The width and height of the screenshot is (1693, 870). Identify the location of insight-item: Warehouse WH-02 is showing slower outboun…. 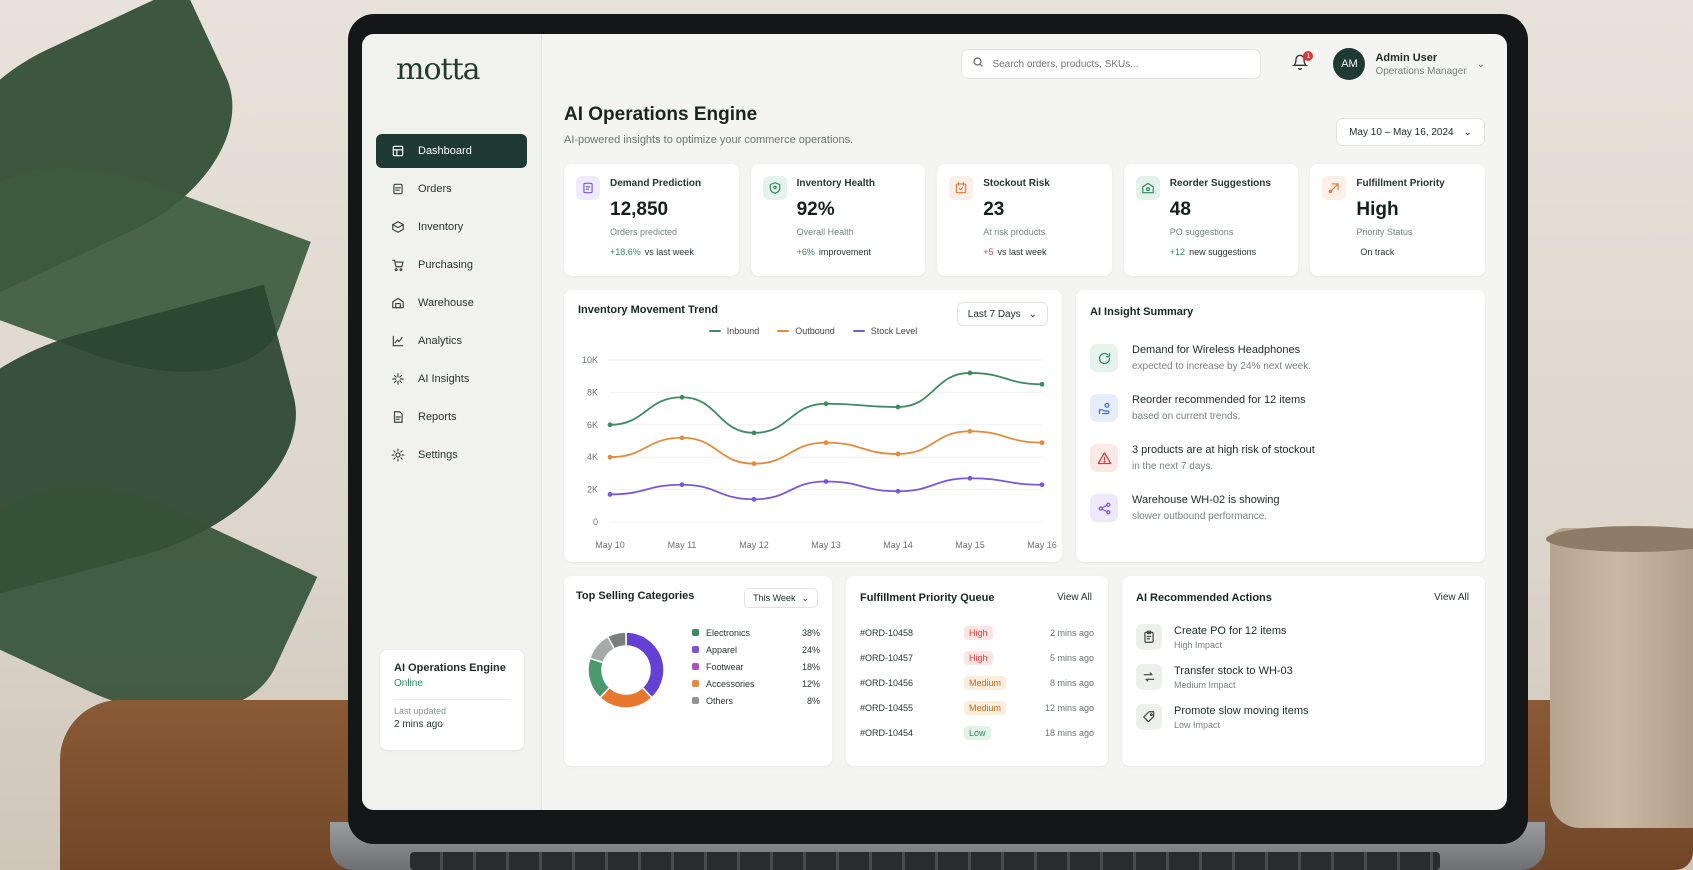
(1280, 508).